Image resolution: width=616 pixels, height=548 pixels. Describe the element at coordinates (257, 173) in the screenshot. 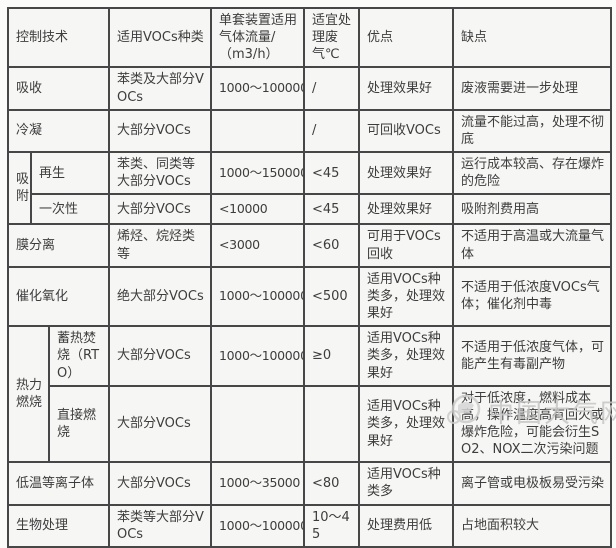

I see `cell-flow: 1000～150000` at that location.